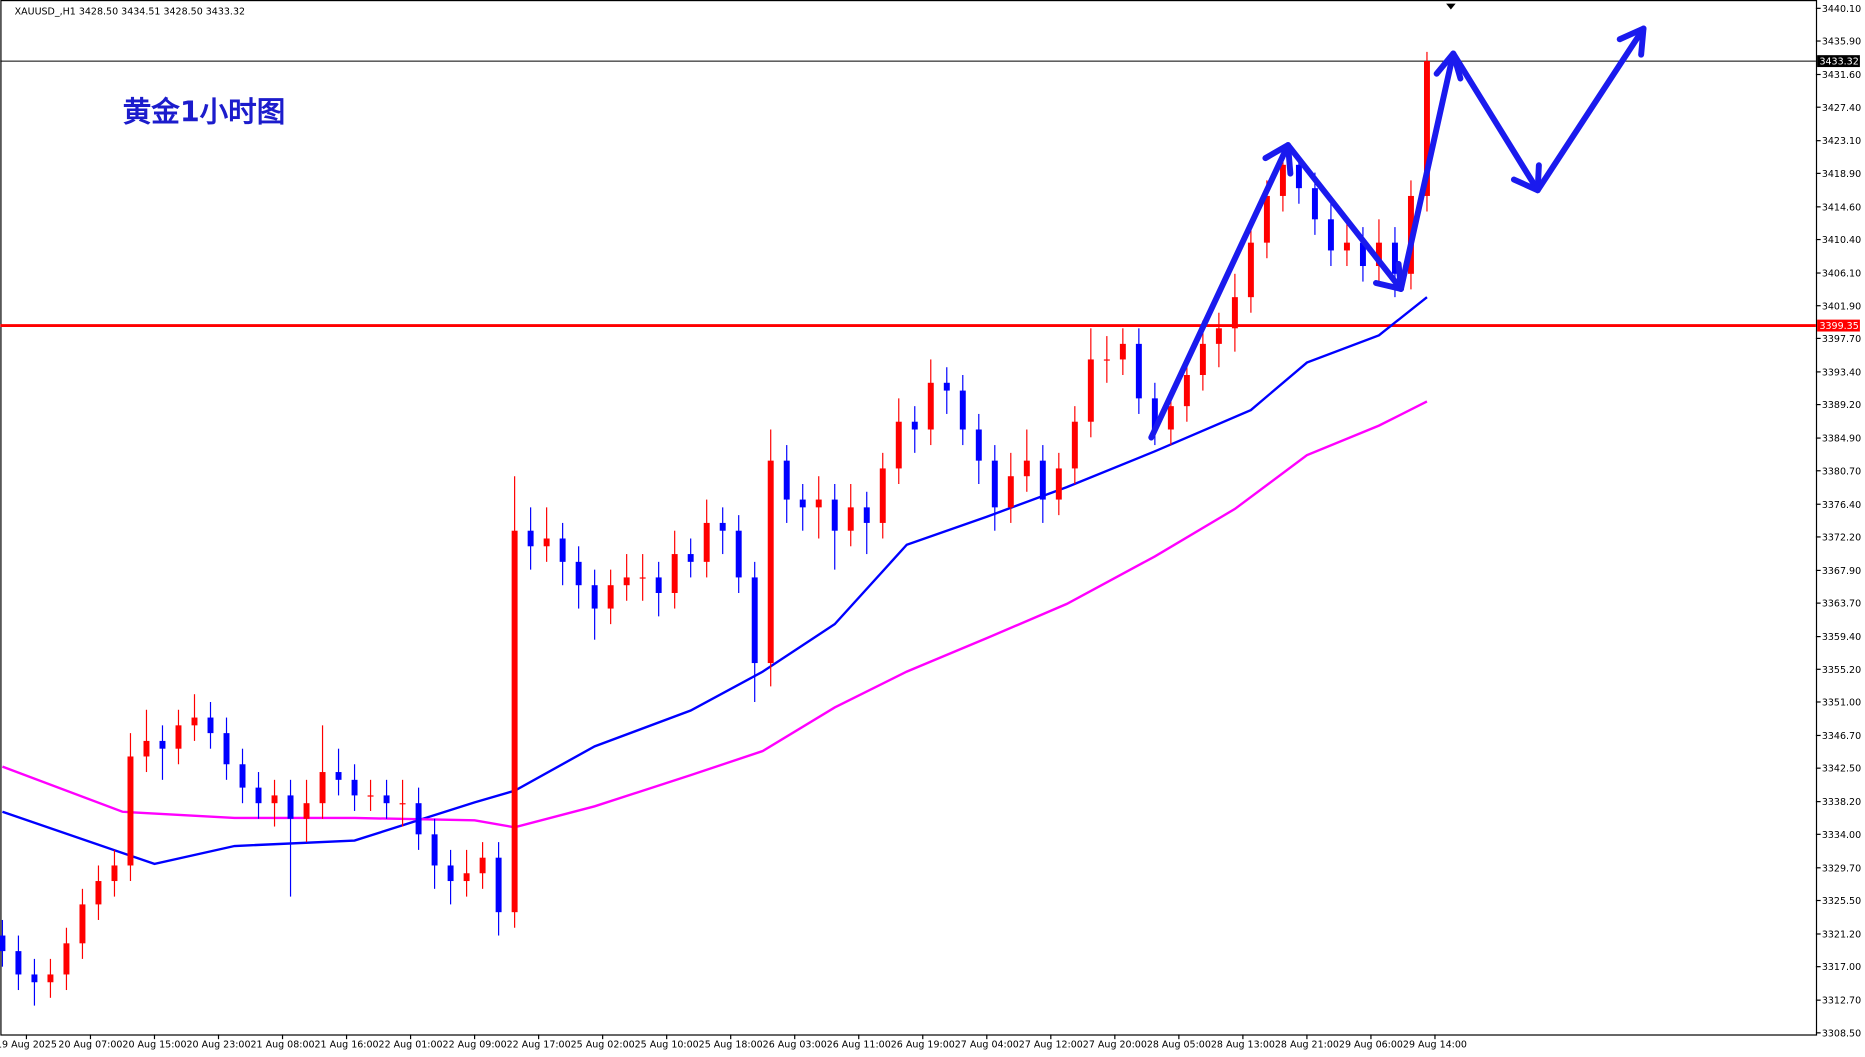 This screenshot has height=1057, width=1865. What do you see at coordinates (1841, 1001) in the screenshot?
I see `y-tick-label: 3312.70` at bounding box center [1841, 1001].